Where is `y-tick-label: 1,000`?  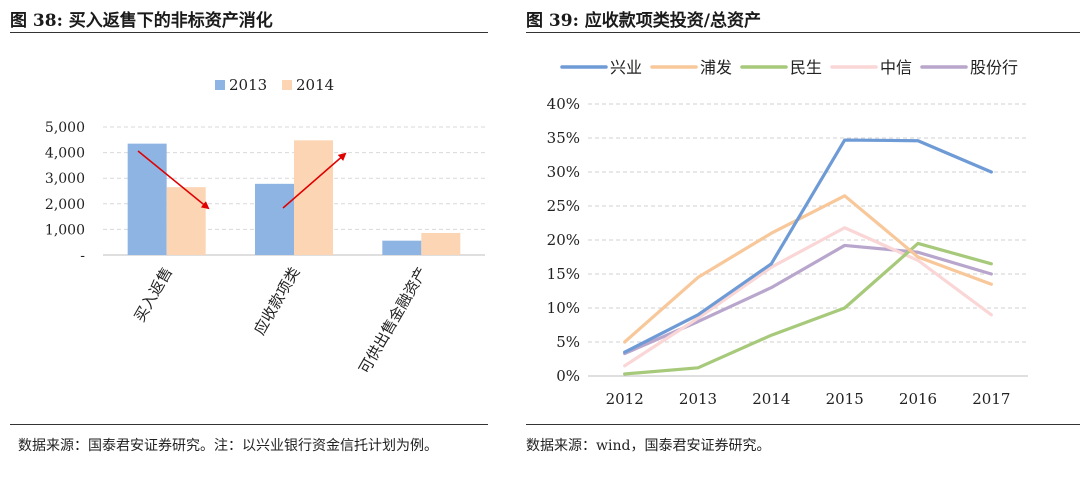
y-tick-label: 1,000 is located at coordinates (65, 230).